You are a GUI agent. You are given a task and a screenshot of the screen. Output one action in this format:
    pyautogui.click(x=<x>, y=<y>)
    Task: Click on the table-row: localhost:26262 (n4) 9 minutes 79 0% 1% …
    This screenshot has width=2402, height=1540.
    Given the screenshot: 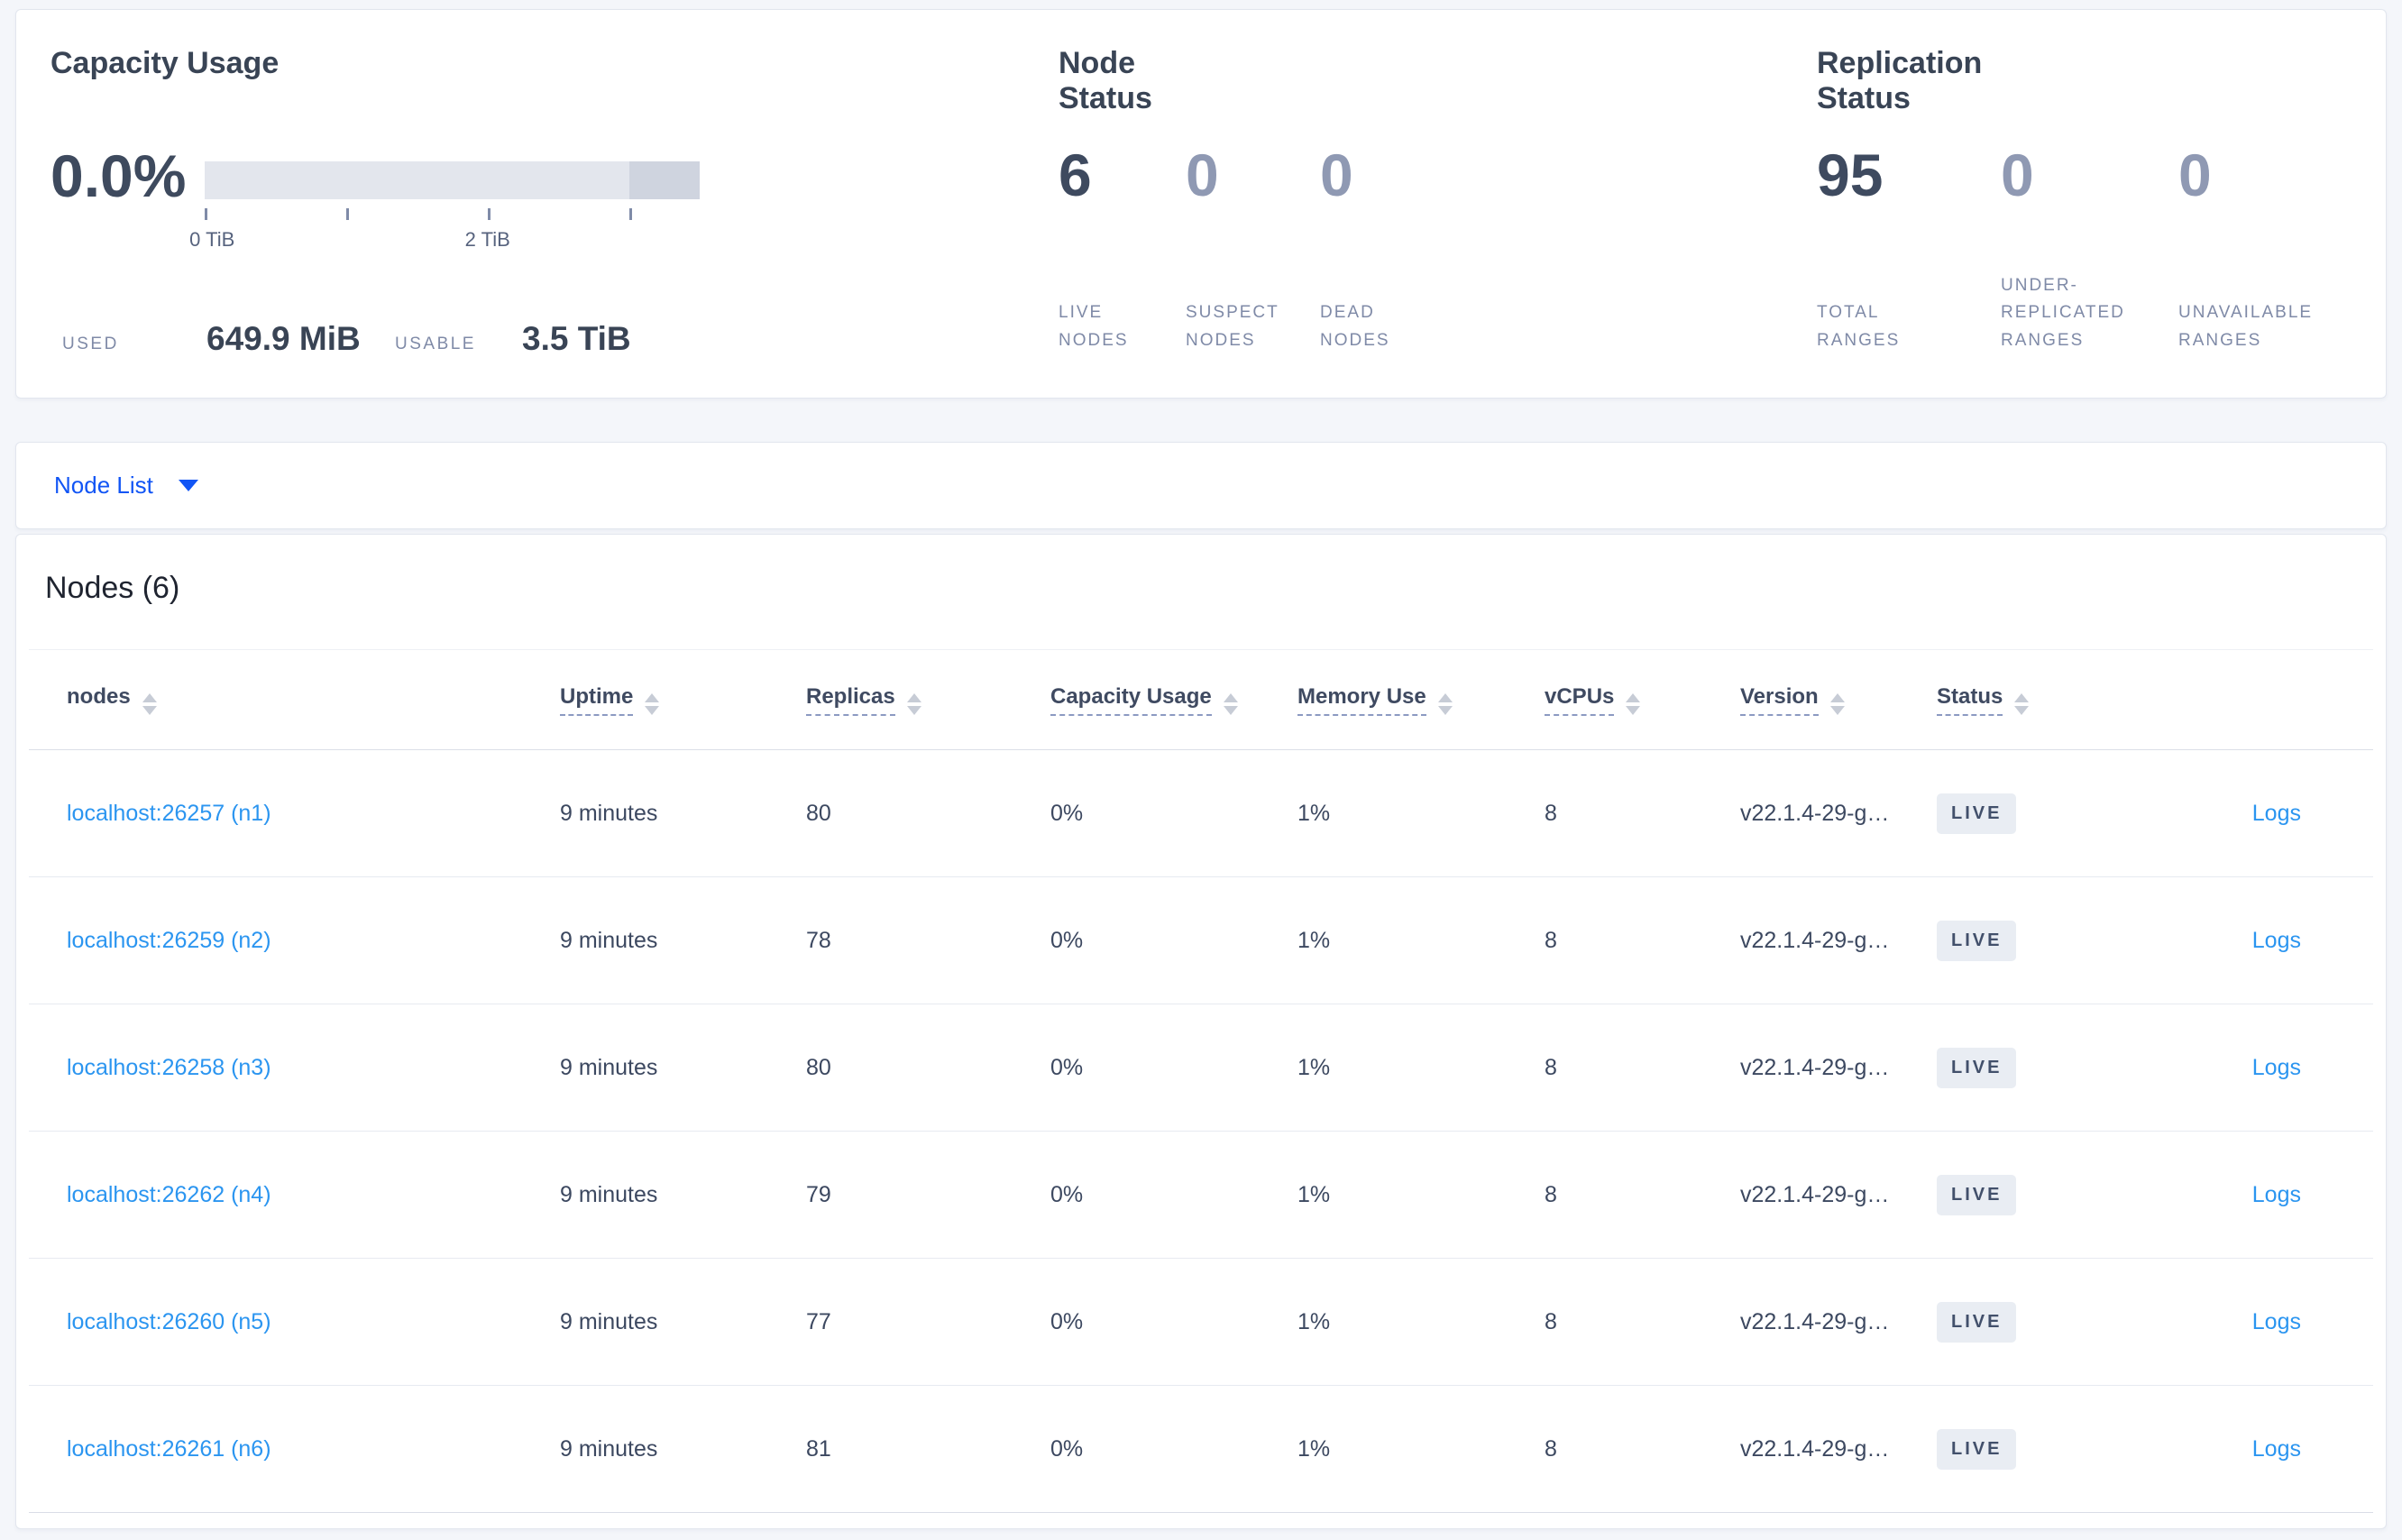 What is the action you would take?
    pyautogui.click(x=1201, y=1195)
    